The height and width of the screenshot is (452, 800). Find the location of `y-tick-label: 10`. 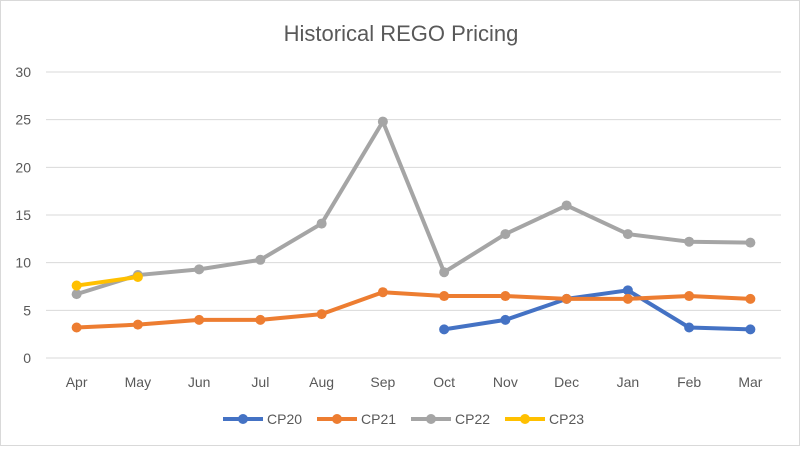

y-tick-label: 10 is located at coordinates (23, 263).